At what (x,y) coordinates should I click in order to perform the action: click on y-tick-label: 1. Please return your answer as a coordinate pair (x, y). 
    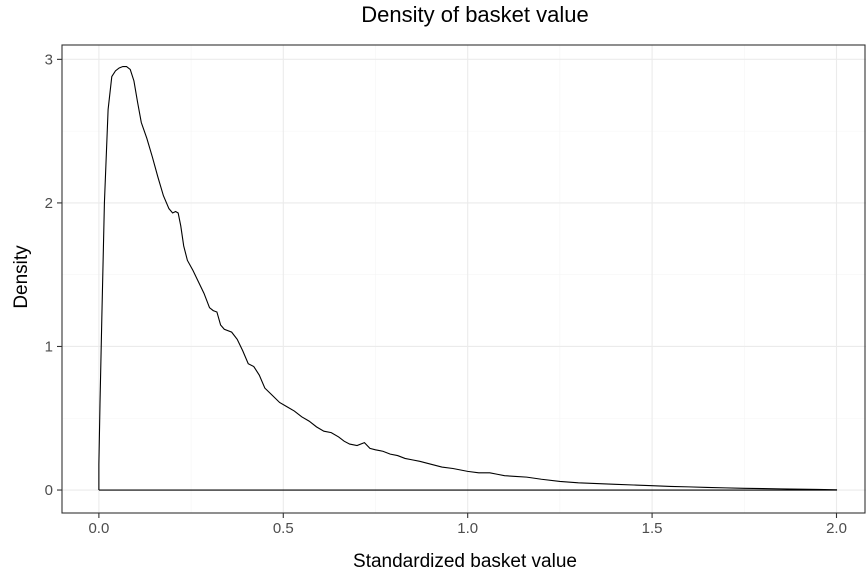
    Looking at the image, I should click on (49, 346).